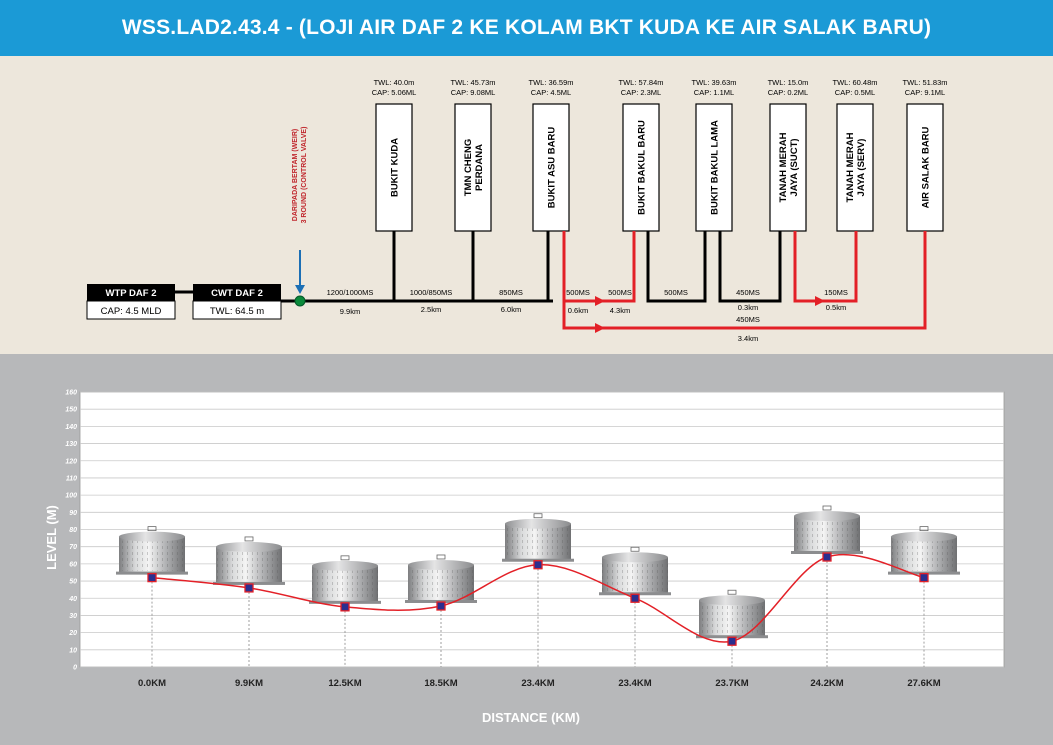 The height and width of the screenshot is (745, 1053). I want to click on pipe-length: 6.0km, so click(511, 309).